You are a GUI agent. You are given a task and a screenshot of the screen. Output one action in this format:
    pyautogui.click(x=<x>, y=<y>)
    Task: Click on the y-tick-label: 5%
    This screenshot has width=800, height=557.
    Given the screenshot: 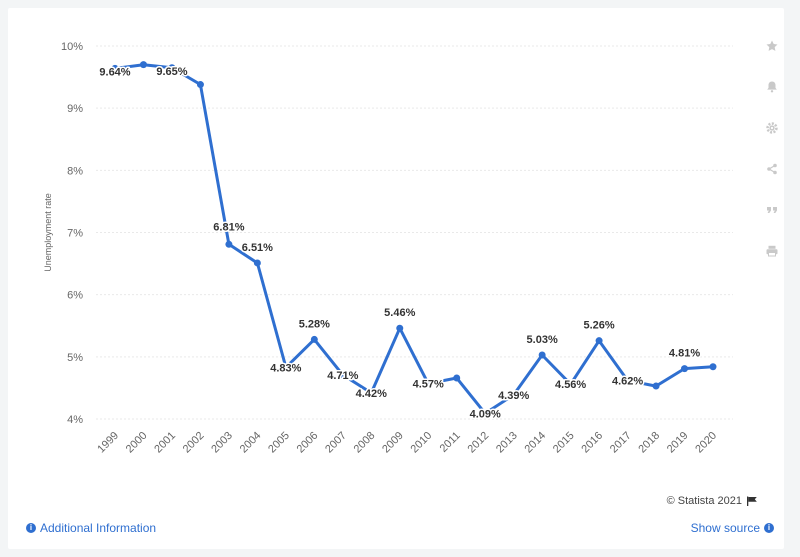 What is the action you would take?
    pyautogui.click(x=75, y=358)
    